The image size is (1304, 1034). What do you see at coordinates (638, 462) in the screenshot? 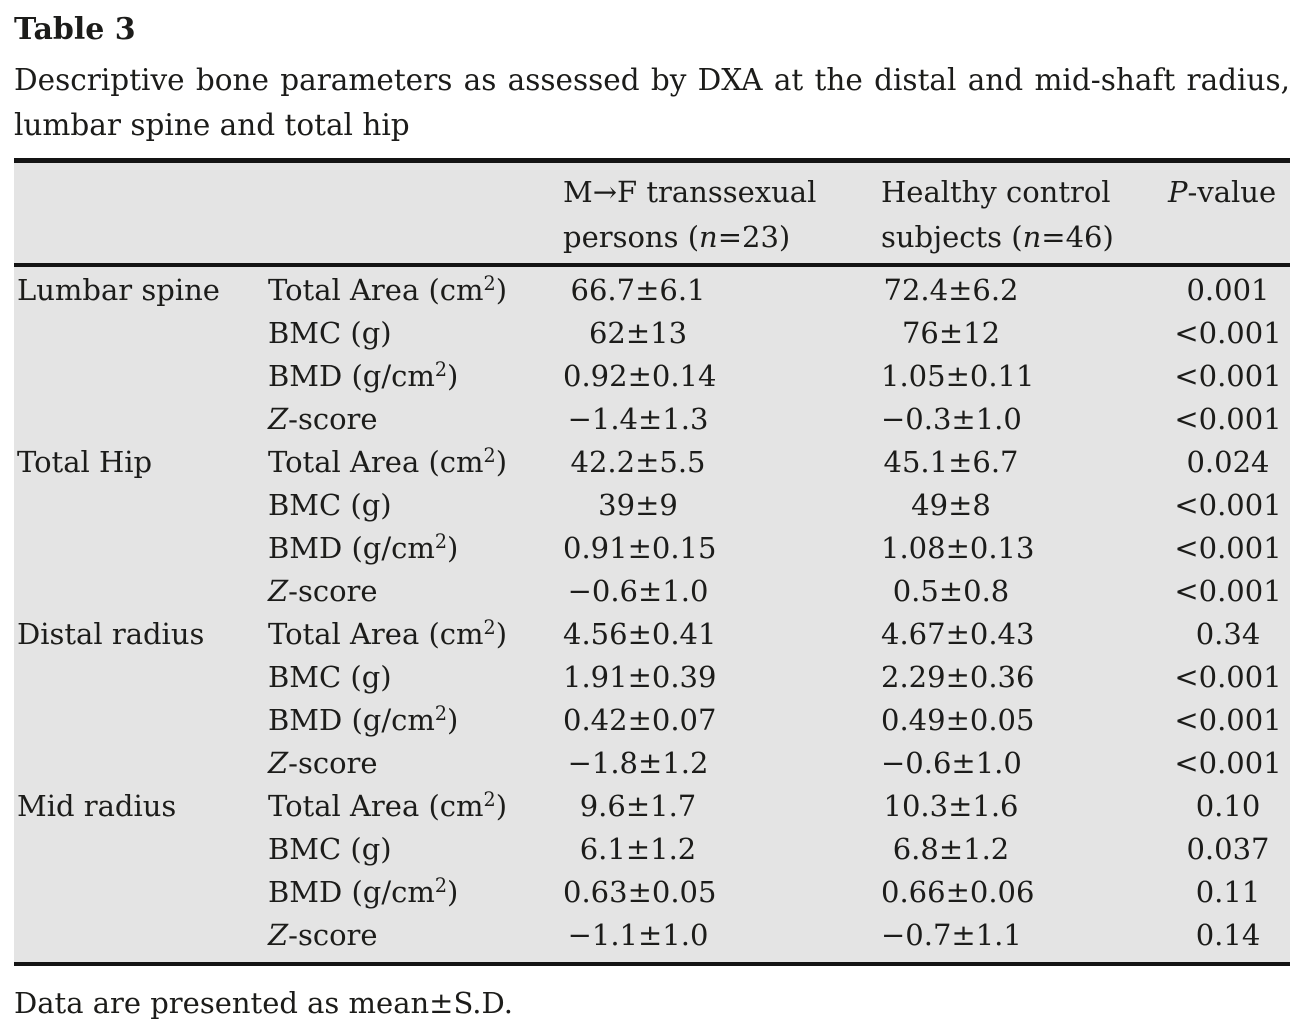
I see `group1-value: 42.2±5.5` at bounding box center [638, 462].